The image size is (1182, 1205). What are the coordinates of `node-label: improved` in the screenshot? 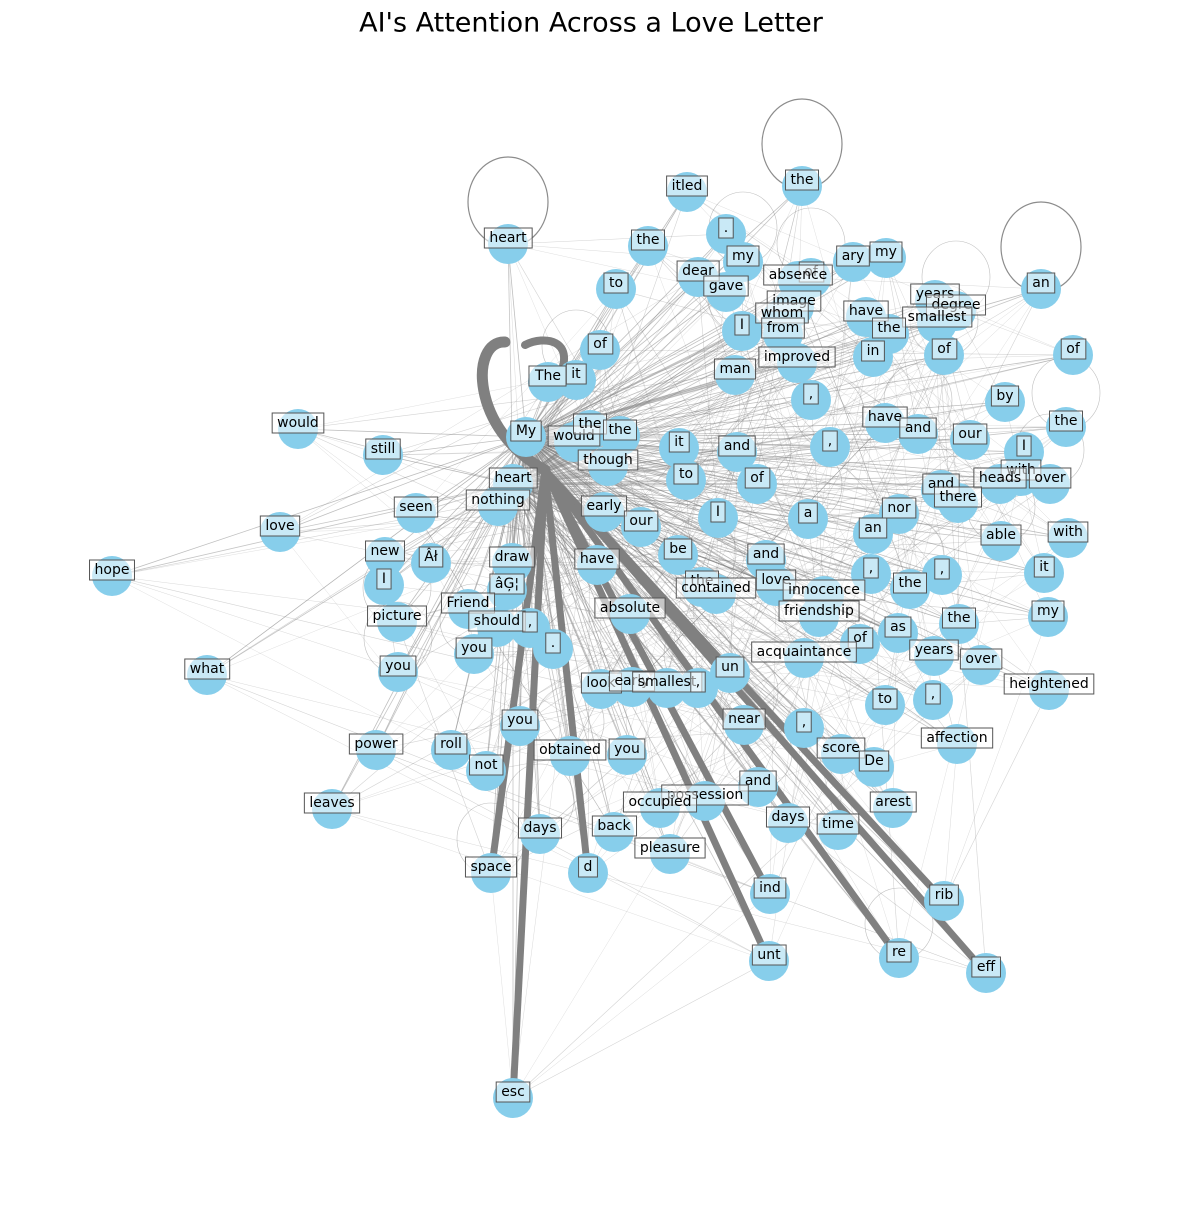 It's located at (797, 357).